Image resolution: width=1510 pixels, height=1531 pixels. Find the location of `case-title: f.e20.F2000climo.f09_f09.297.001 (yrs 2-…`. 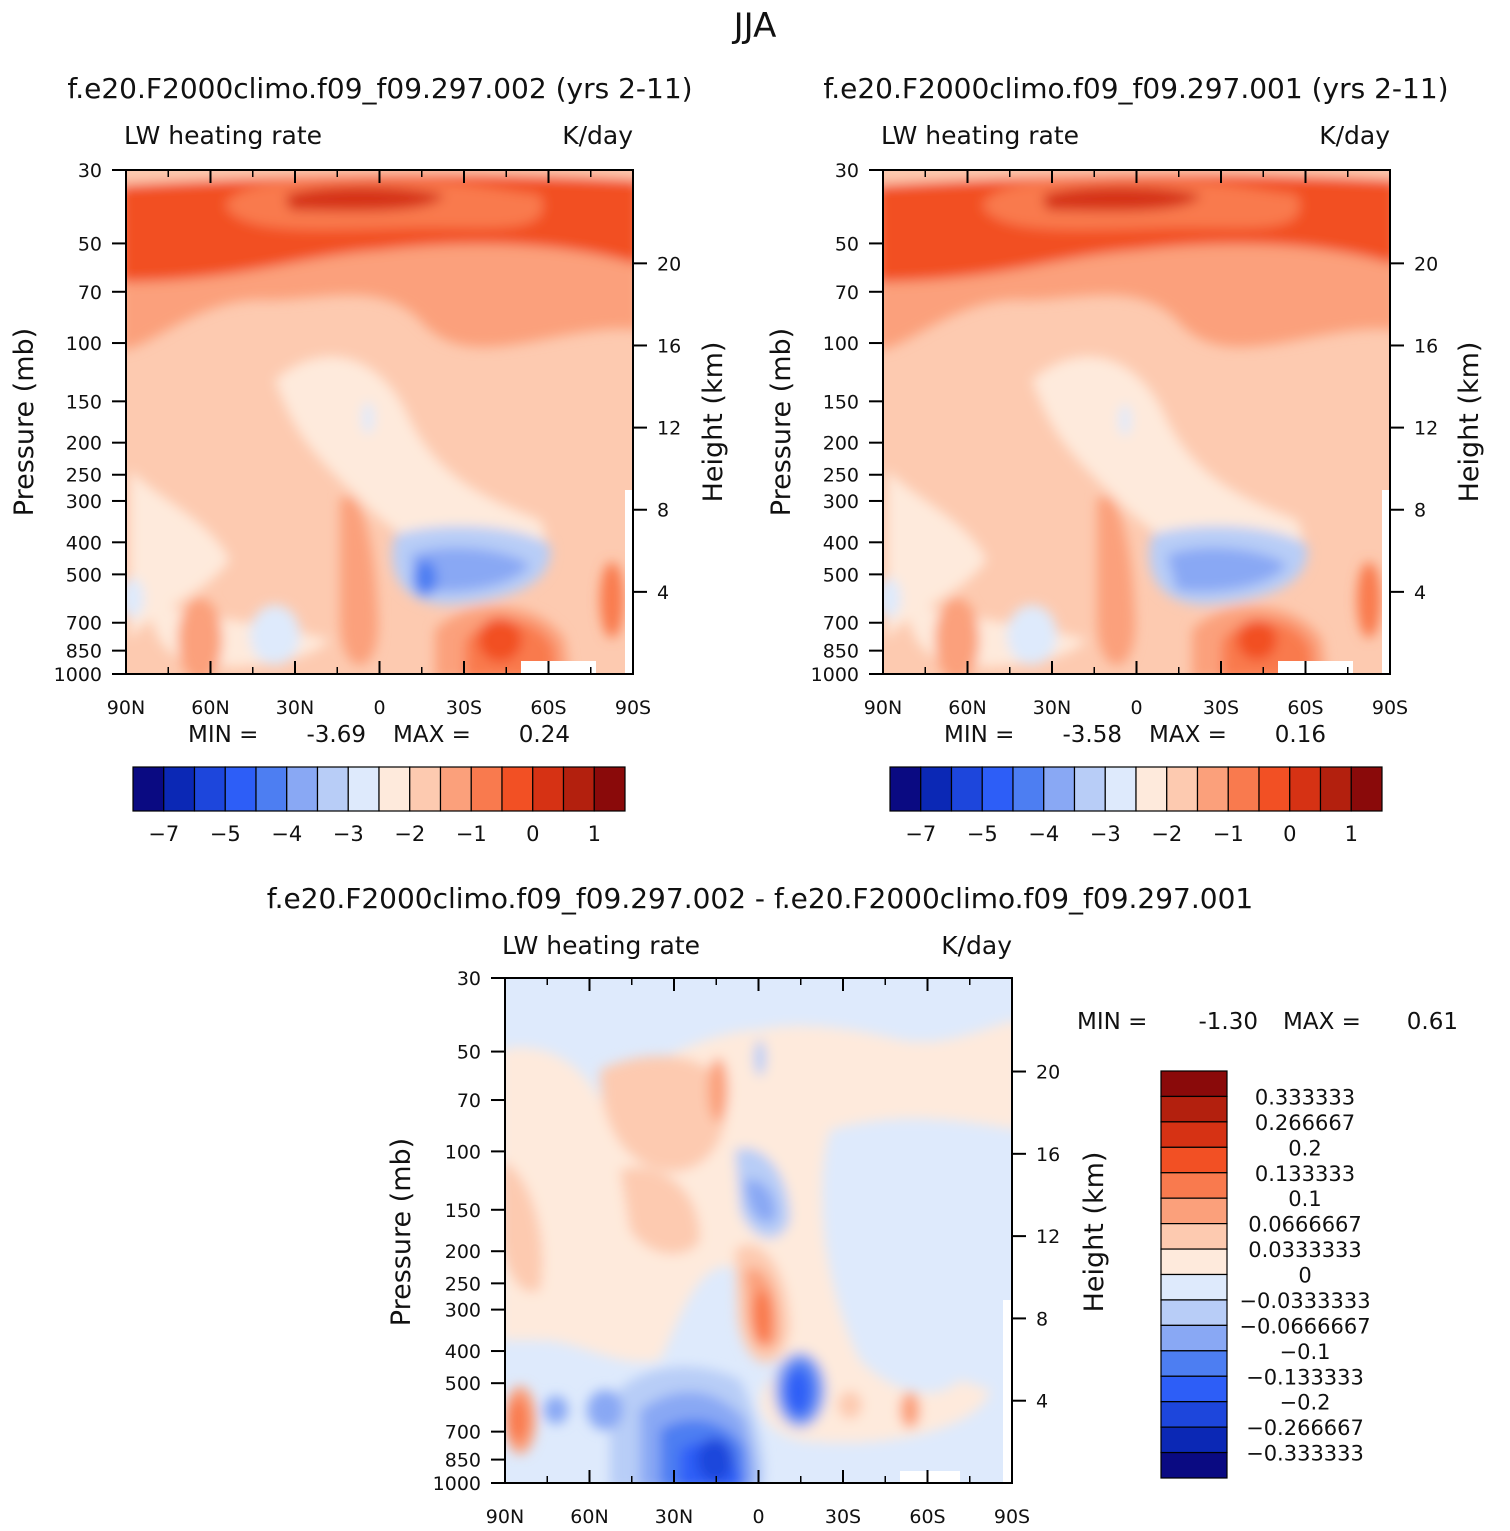

case-title: f.e20.F2000climo.f09_f09.297.001 (yrs 2-… is located at coordinates (1135, 88).